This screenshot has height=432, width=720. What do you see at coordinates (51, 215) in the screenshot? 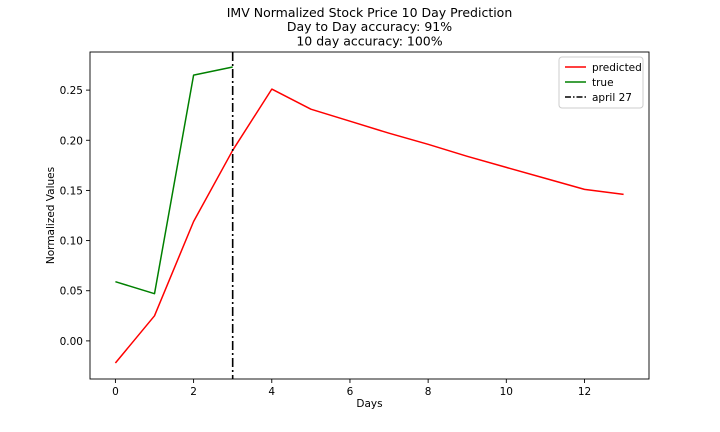
I see `y-axis-label: Normalized Values` at bounding box center [51, 215].